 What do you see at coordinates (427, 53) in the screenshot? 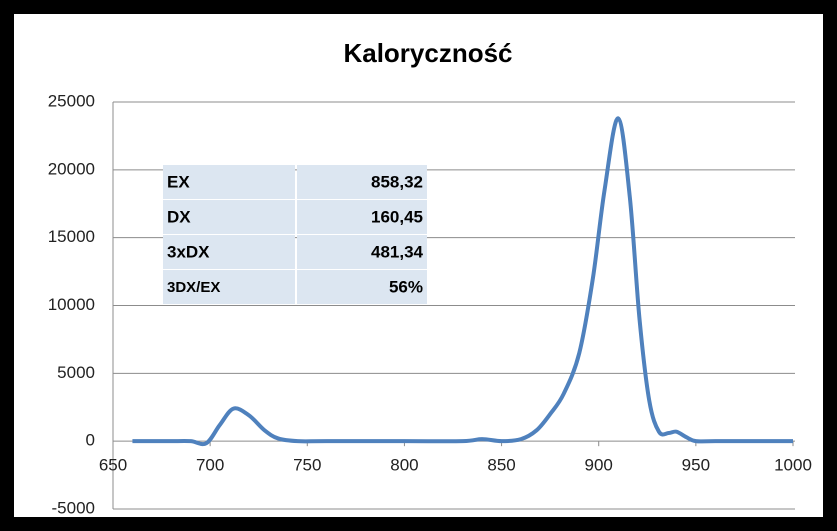
I see `chart-title: Kaloryczność` at bounding box center [427, 53].